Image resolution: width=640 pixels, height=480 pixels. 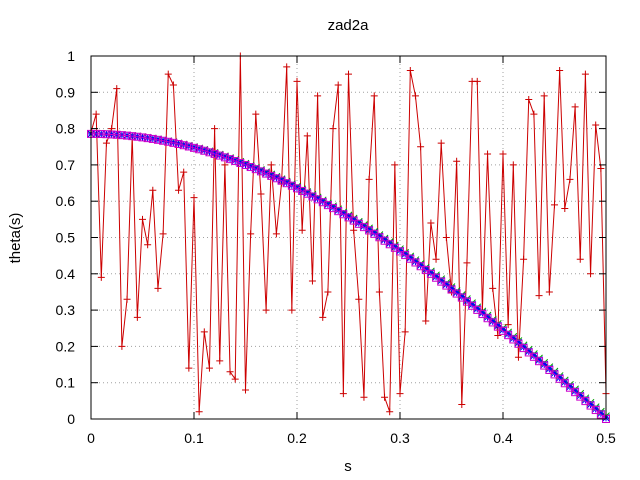 What do you see at coordinates (66, 201) in the screenshot?
I see `y-tick-label: 0.6` at bounding box center [66, 201].